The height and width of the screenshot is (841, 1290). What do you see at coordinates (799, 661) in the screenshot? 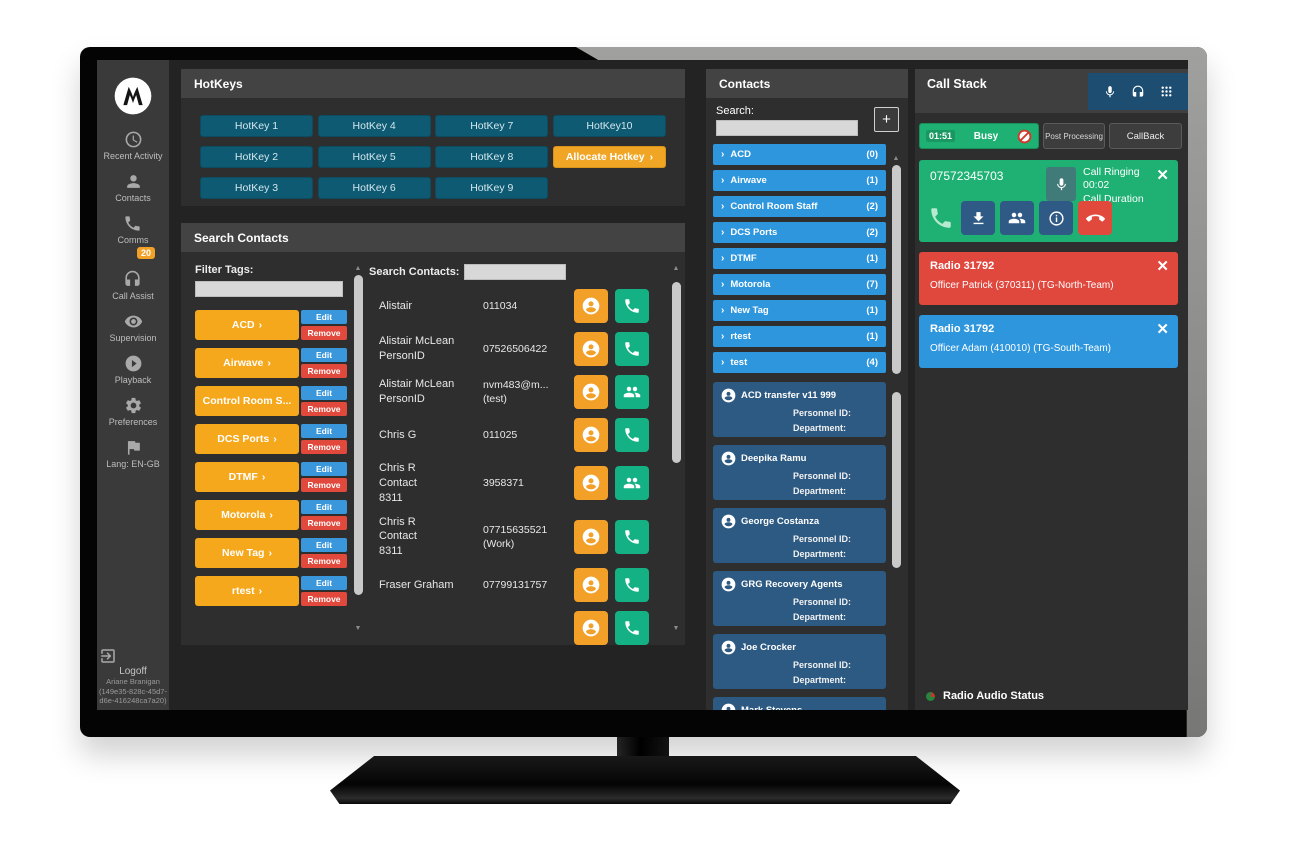
I see `contact-card: Joe Crocker Personnel ID: Department:` at bounding box center [799, 661].